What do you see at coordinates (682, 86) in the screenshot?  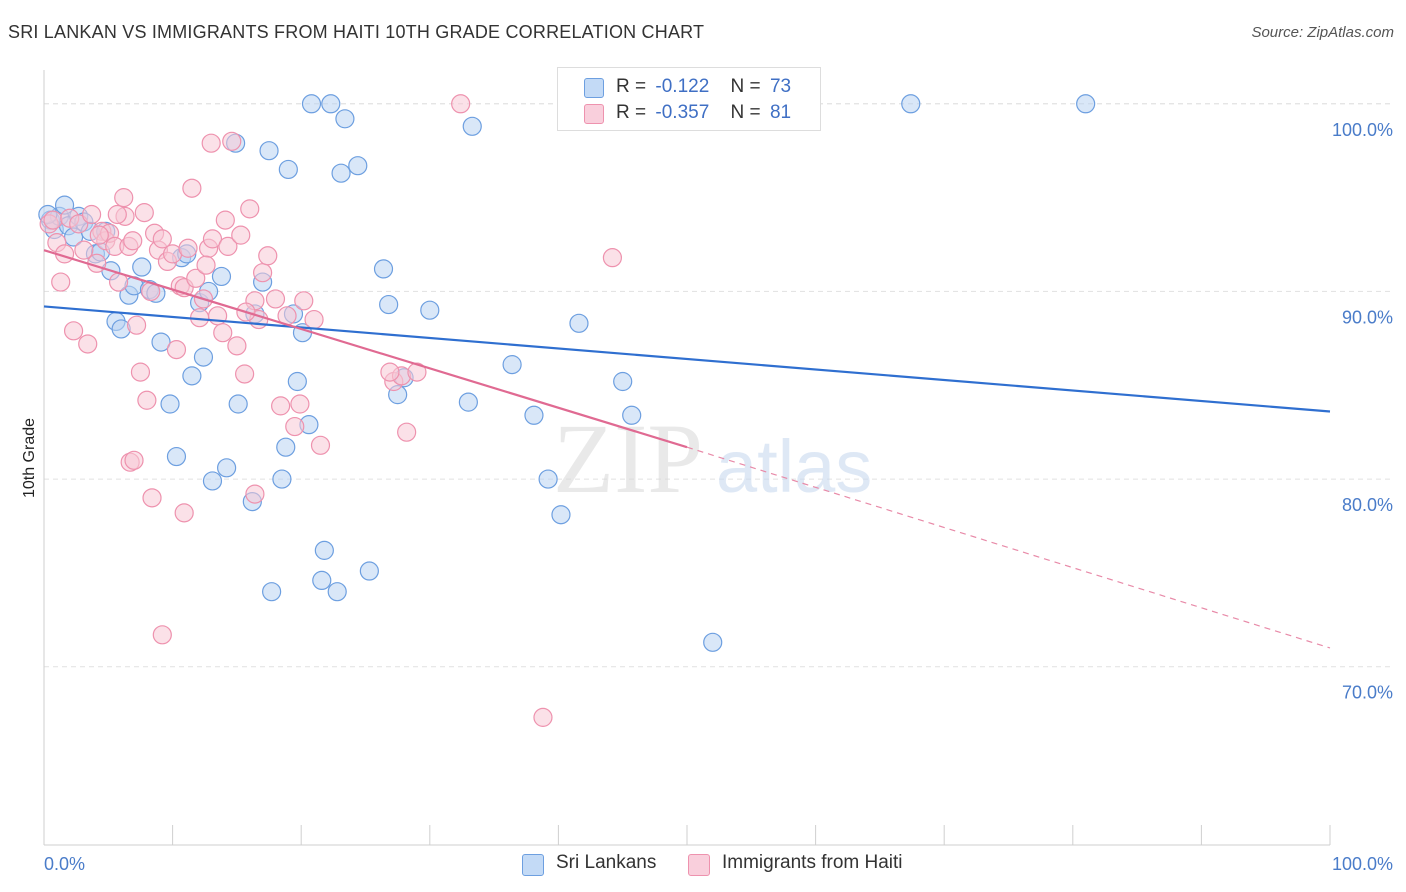 I see `r-value: -0.122` at bounding box center [682, 86].